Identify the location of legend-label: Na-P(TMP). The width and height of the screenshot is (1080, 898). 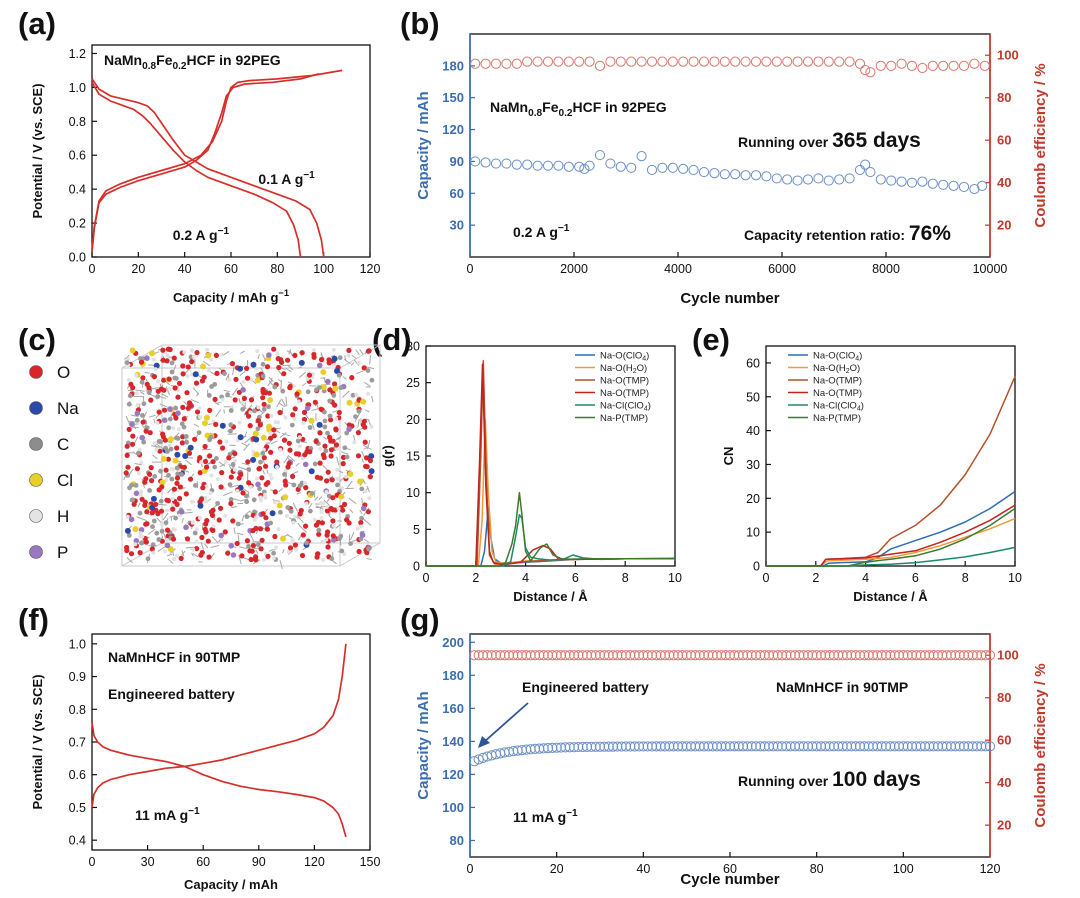
(837, 418).